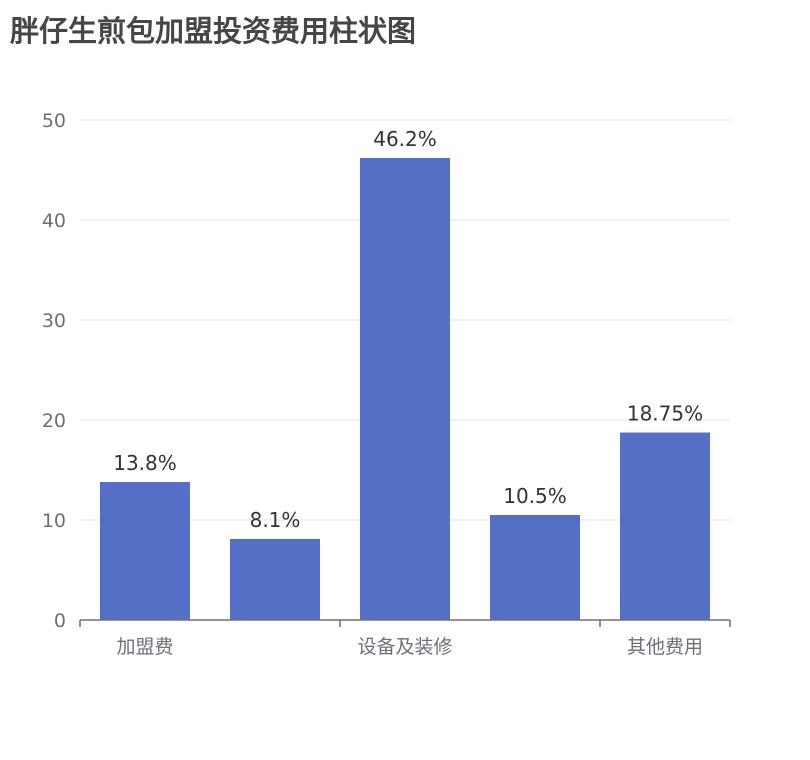 Image resolution: width=810 pixels, height=760 pixels. What do you see at coordinates (60, 621) in the screenshot?
I see `y-tick-label: 0` at bounding box center [60, 621].